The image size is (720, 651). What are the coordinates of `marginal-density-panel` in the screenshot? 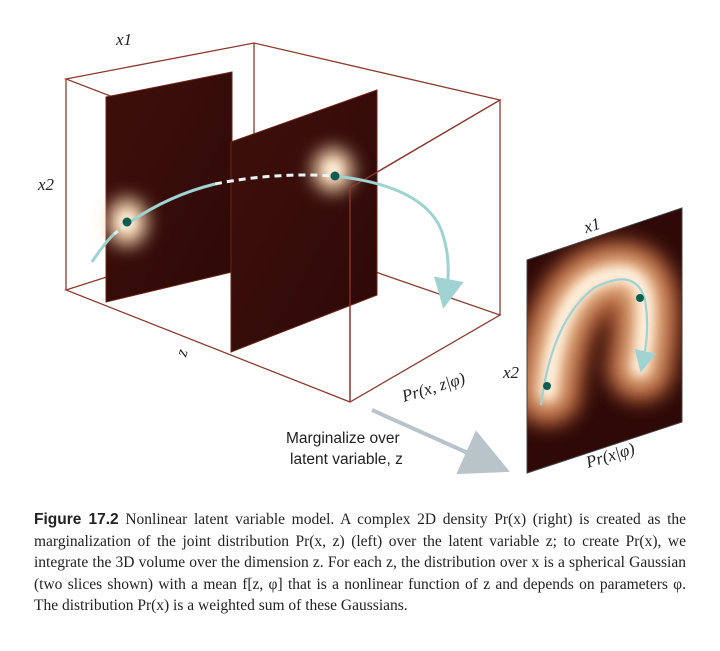 It's located at (604, 340).